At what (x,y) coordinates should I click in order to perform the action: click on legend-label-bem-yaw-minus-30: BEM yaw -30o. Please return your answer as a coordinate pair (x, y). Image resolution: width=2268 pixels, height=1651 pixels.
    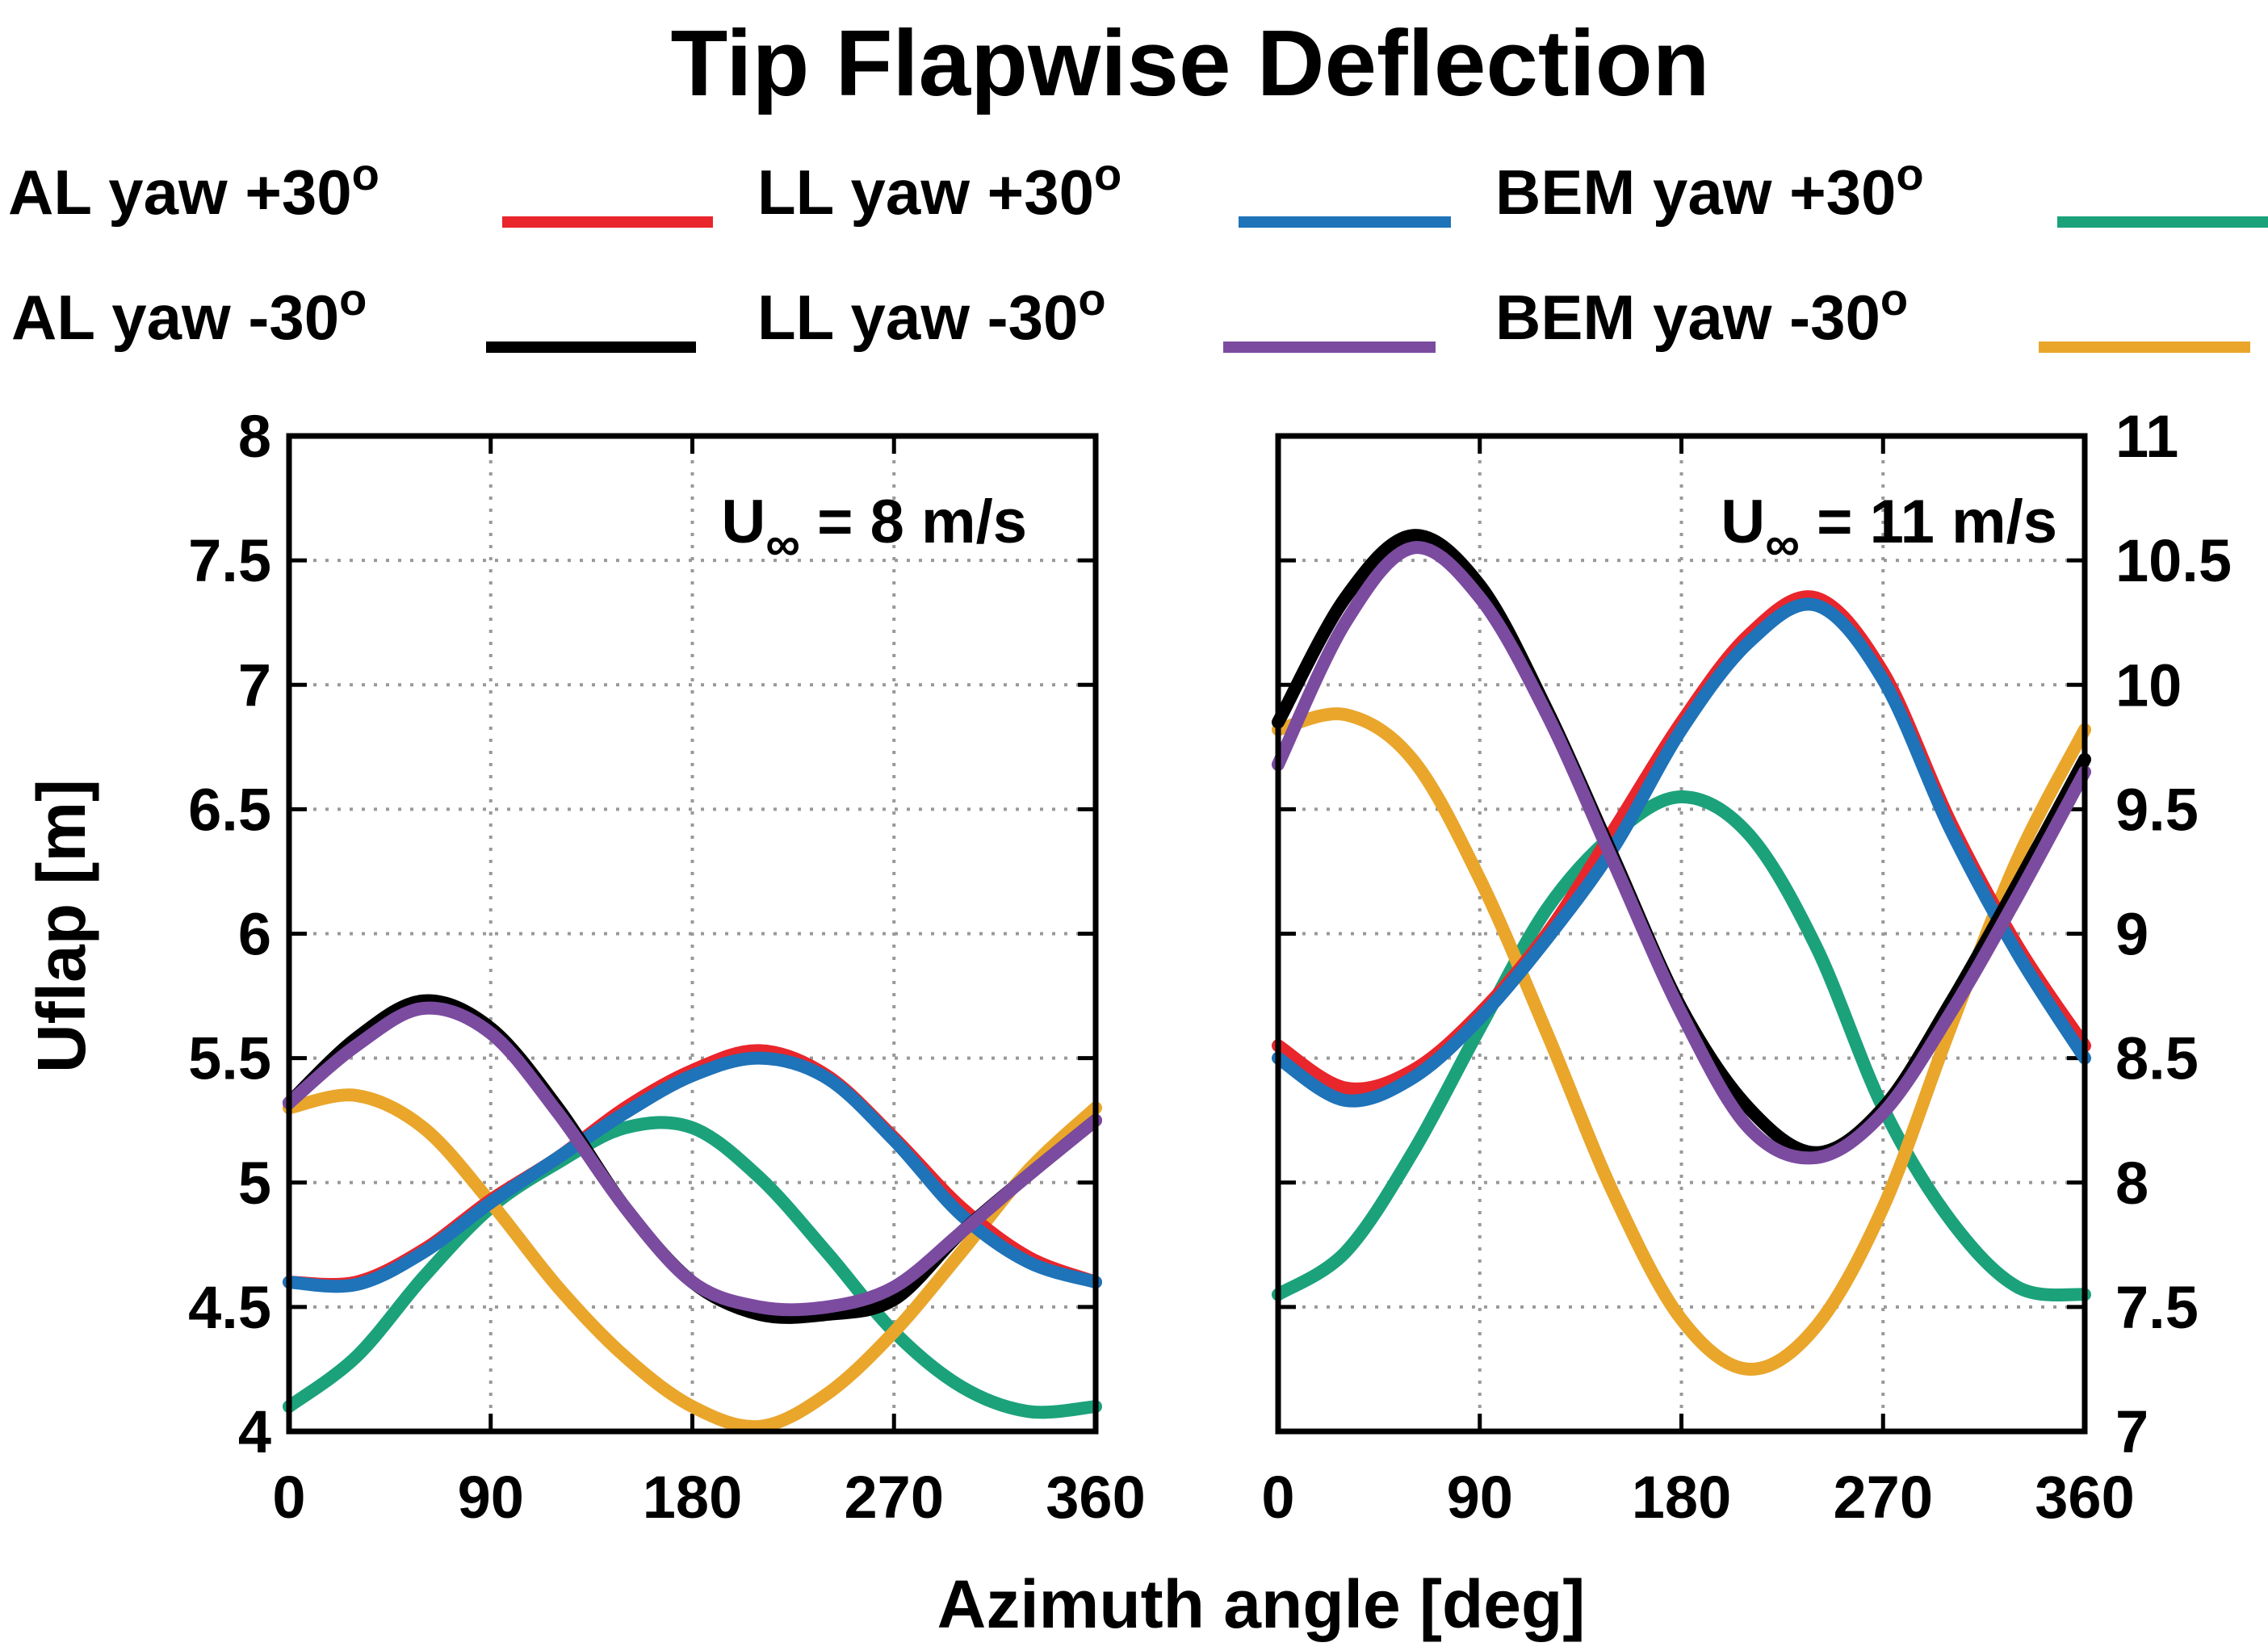
    Looking at the image, I should click on (1701, 314).